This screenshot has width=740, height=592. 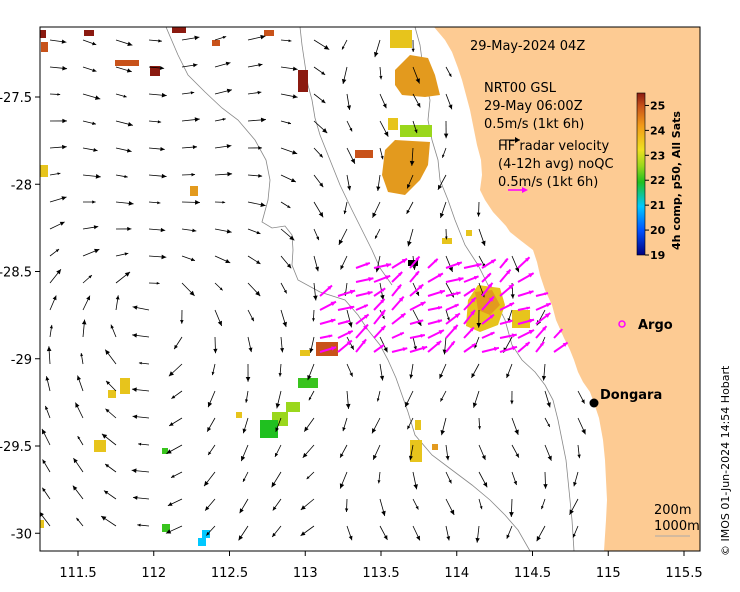 What do you see at coordinates (381, 566) in the screenshot?
I see `longitude-axis: 111.5 112 112.5 113 113.5 114 114.5 115 115.5` at bounding box center [381, 566].